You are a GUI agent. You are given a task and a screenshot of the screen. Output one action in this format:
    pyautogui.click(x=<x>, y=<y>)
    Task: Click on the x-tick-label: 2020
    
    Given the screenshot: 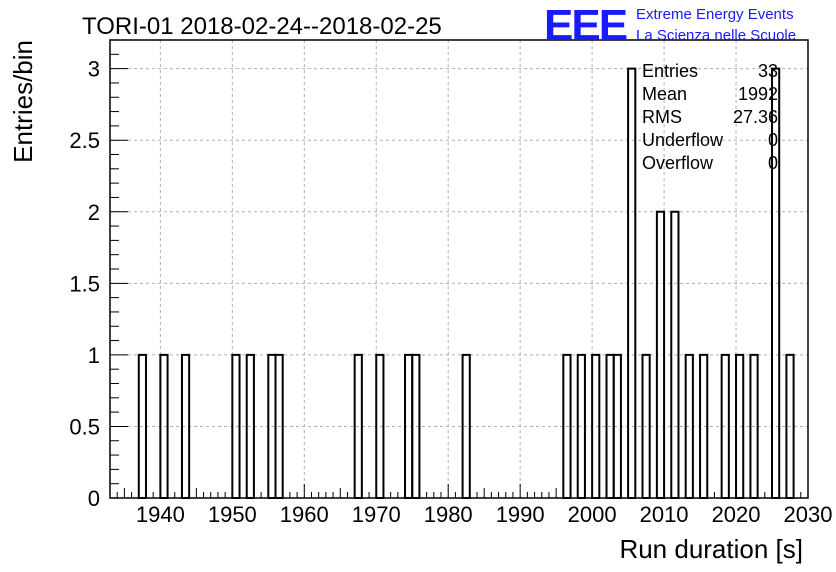 What is the action you would take?
    pyautogui.click(x=736, y=514)
    